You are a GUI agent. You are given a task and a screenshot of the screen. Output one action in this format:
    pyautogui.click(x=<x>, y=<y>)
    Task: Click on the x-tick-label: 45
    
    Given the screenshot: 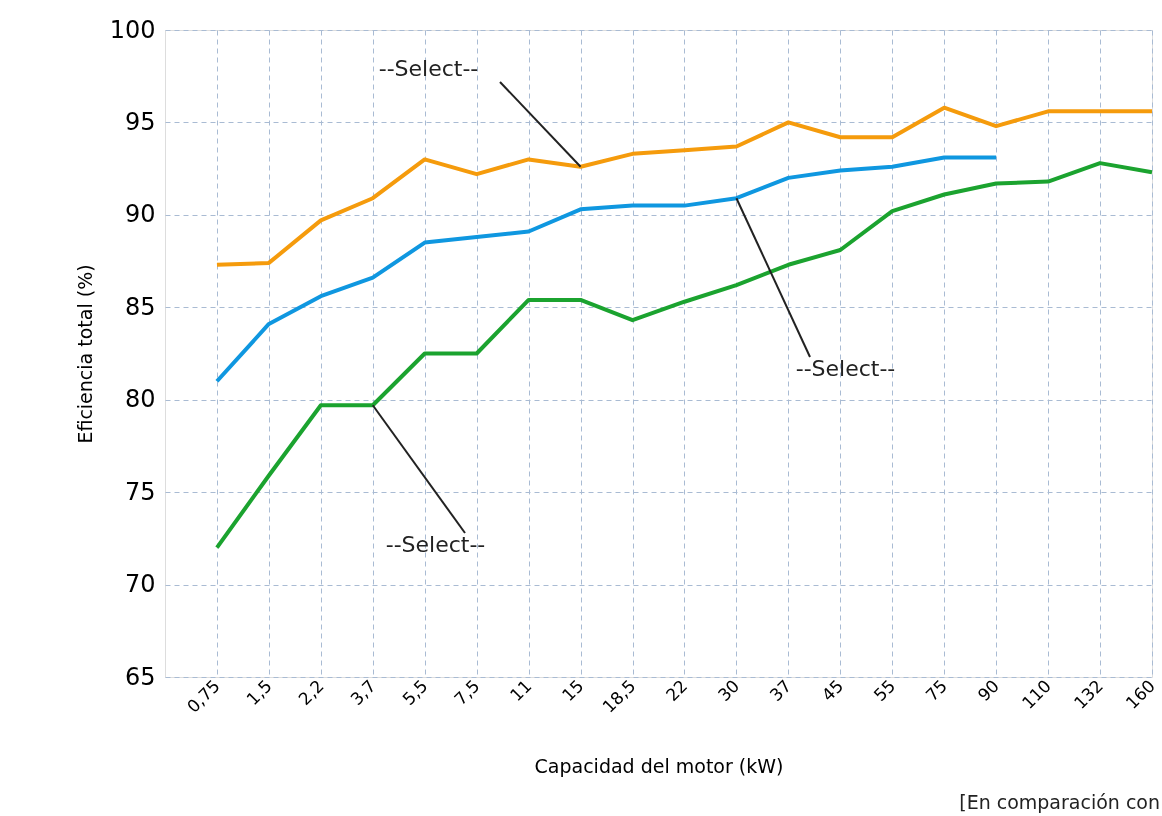 What is the action you would take?
    pyautogui.click(x=832, y=690)
    